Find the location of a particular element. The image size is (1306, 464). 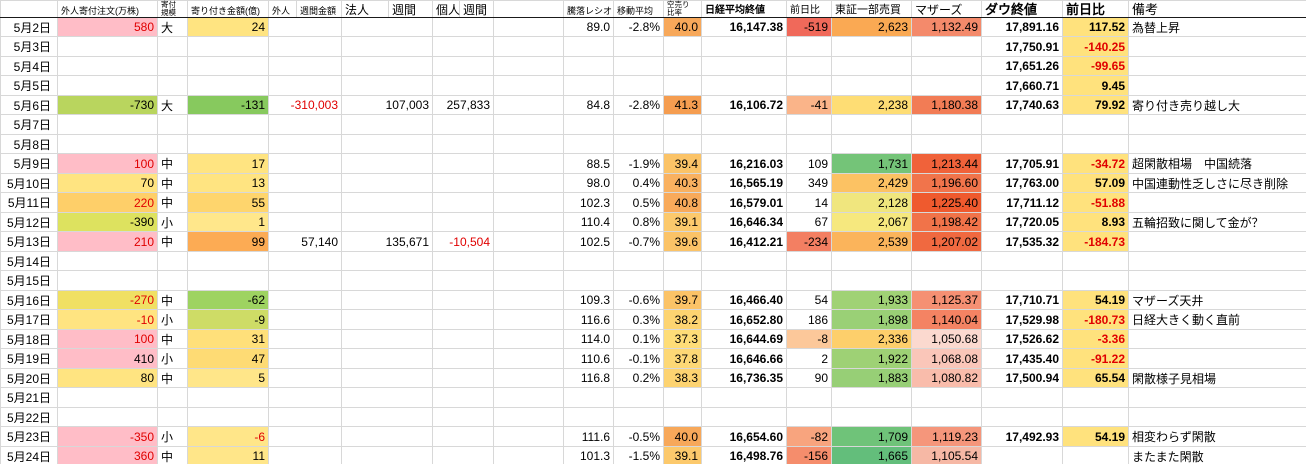

dow-change-cell is located at coordinates (1095, 417).